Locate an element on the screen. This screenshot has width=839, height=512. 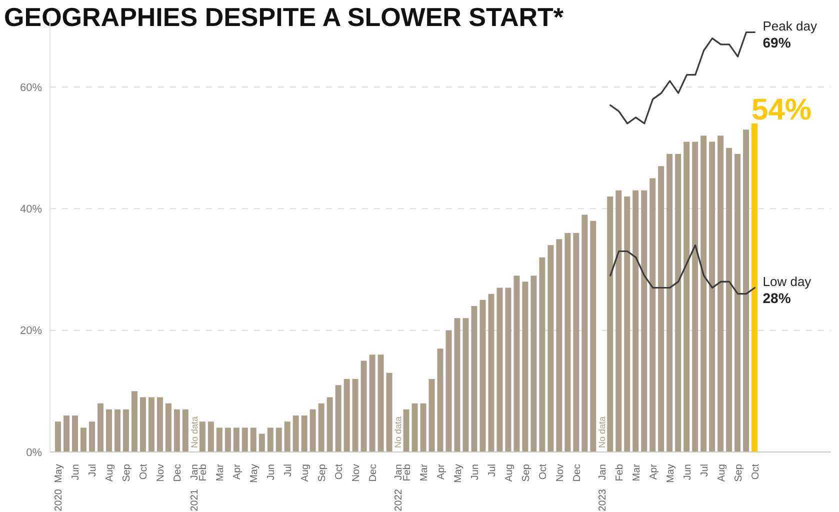
data-label: 54% is located at coordinates (782, 110).